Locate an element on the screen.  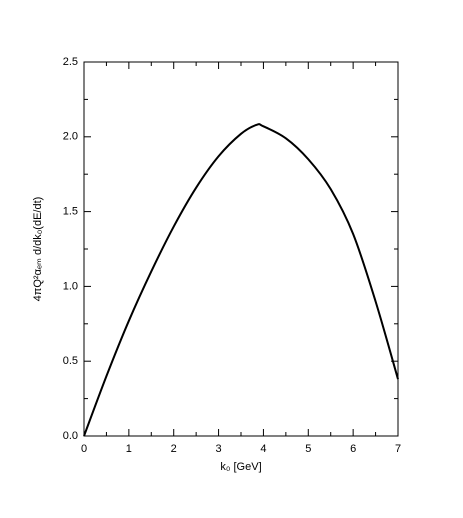
y-tick-label: 2.5 is located at coordinates (70, 62).